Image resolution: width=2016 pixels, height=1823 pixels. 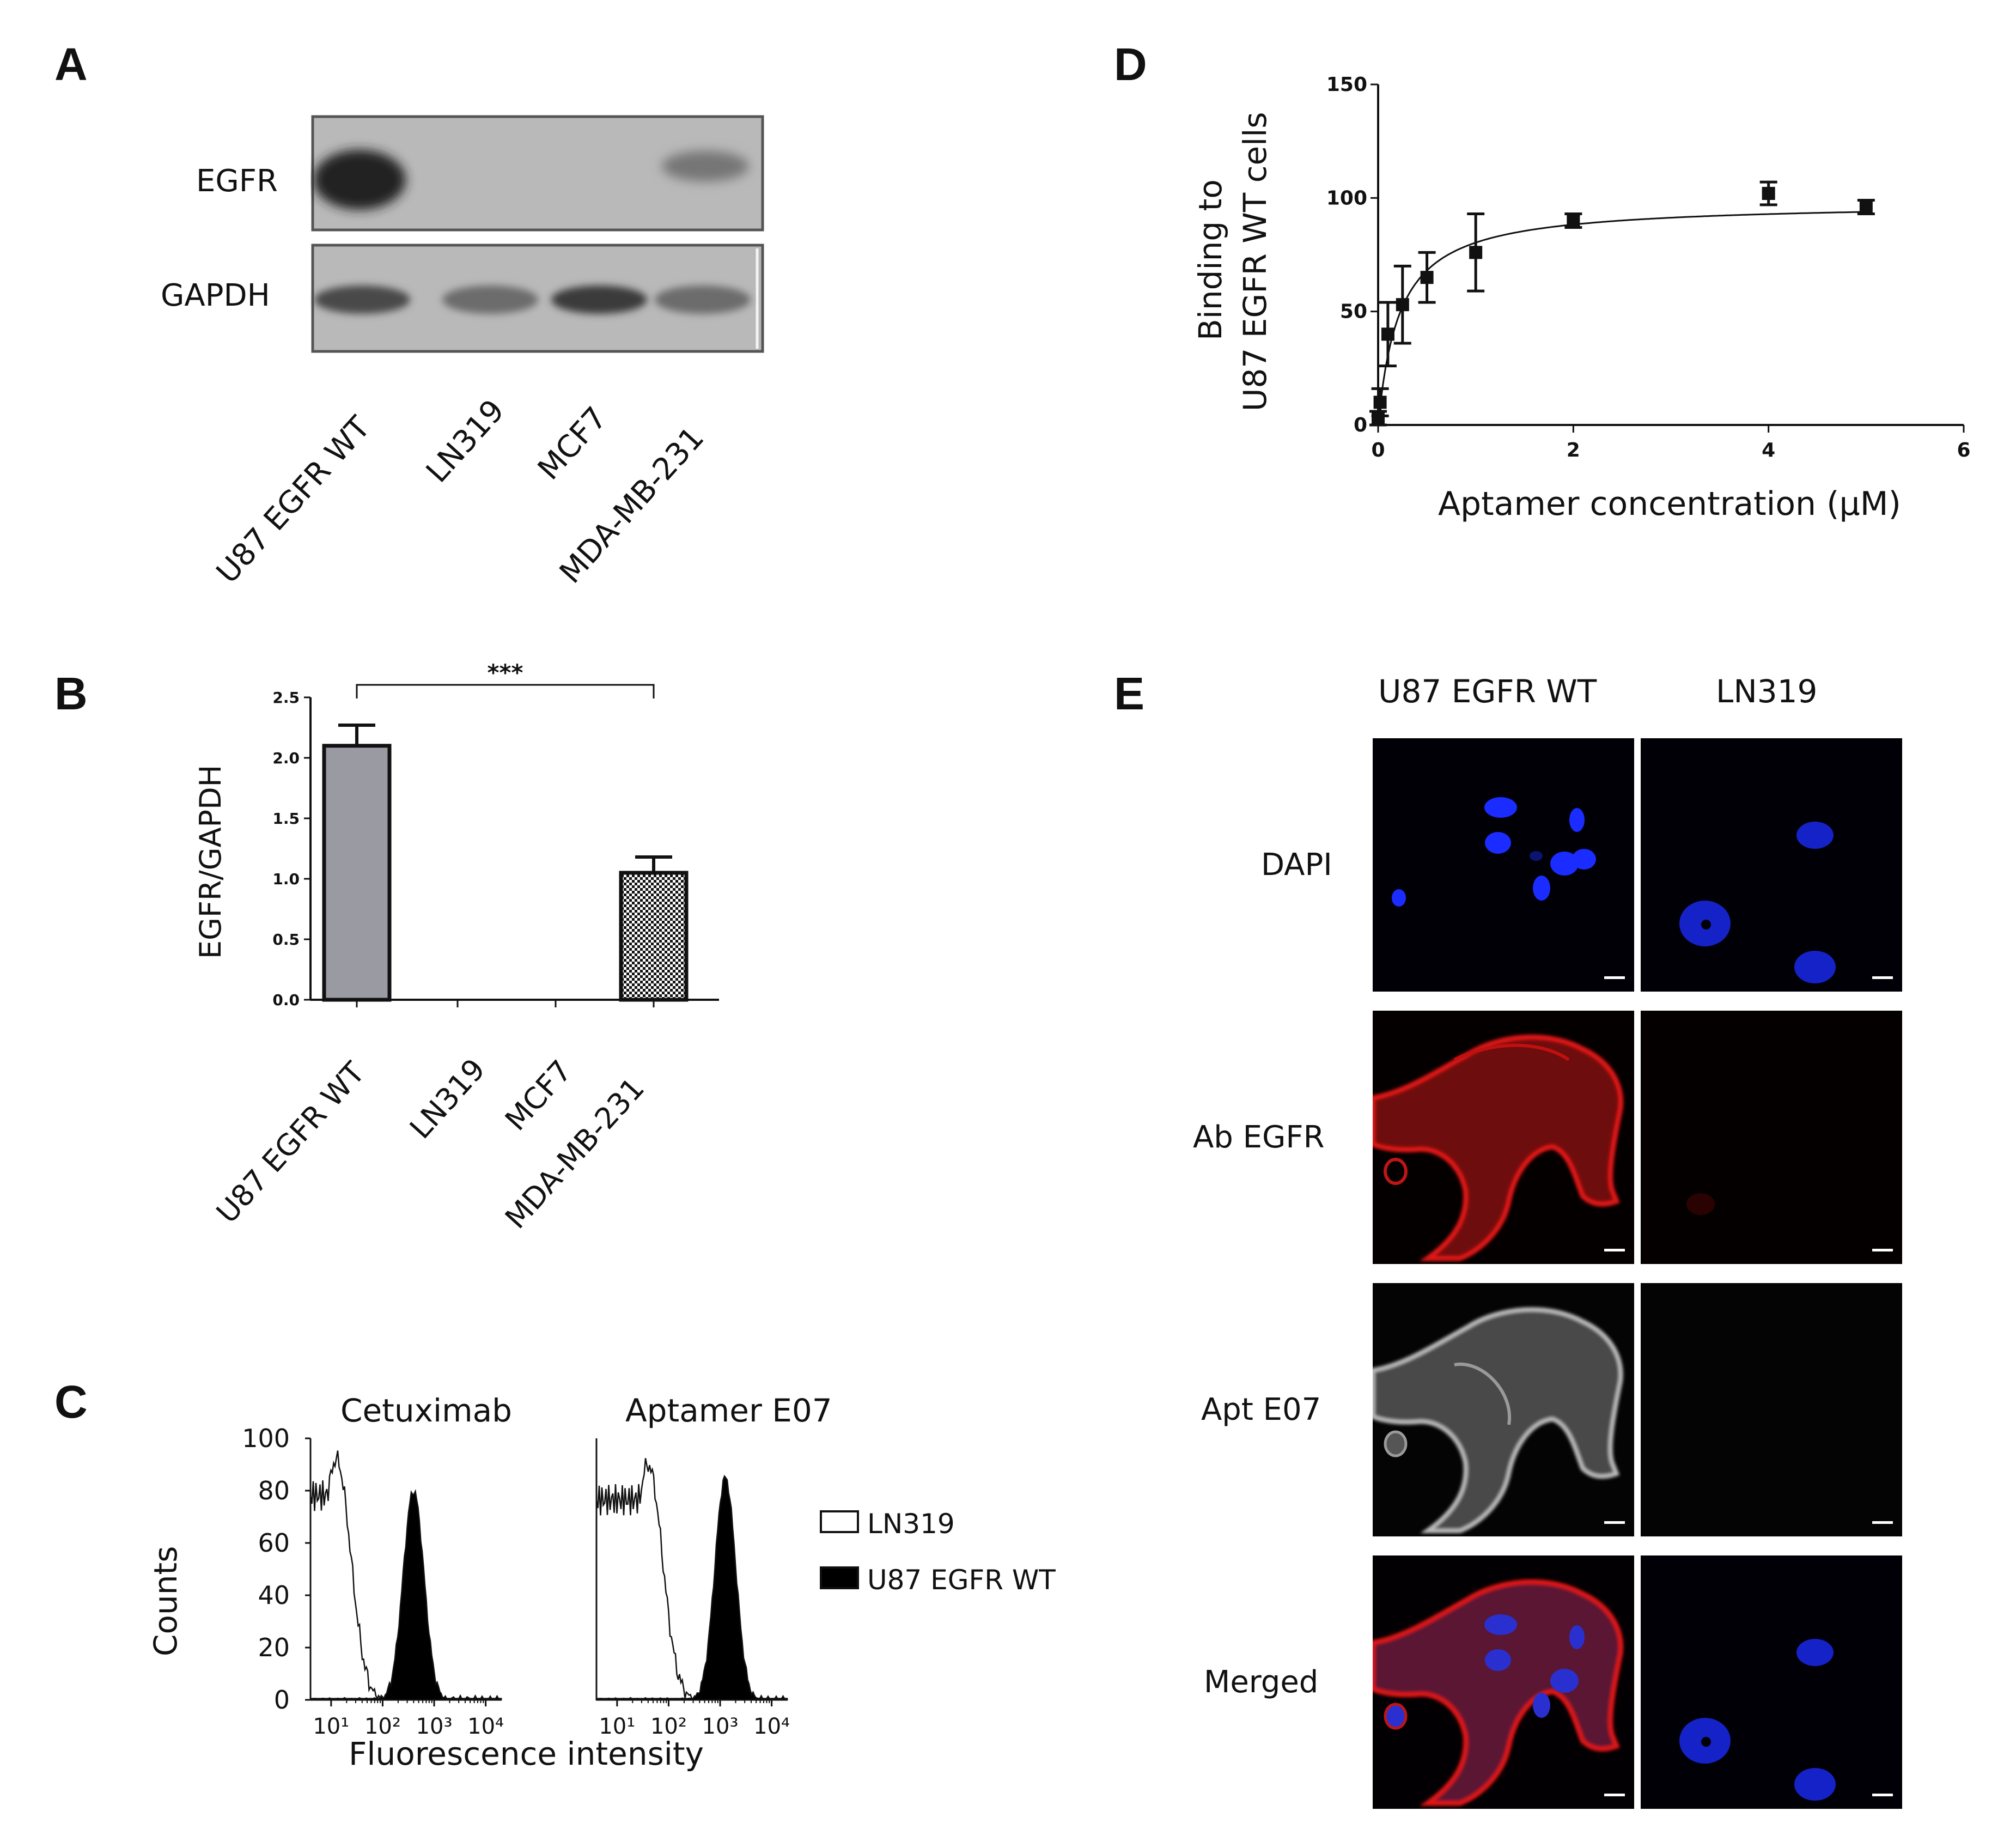 What do you see at coordinates (839, 1522) in the screenshot?
I see `legend-swatch-ln319` at bounding box center [839, 1522].